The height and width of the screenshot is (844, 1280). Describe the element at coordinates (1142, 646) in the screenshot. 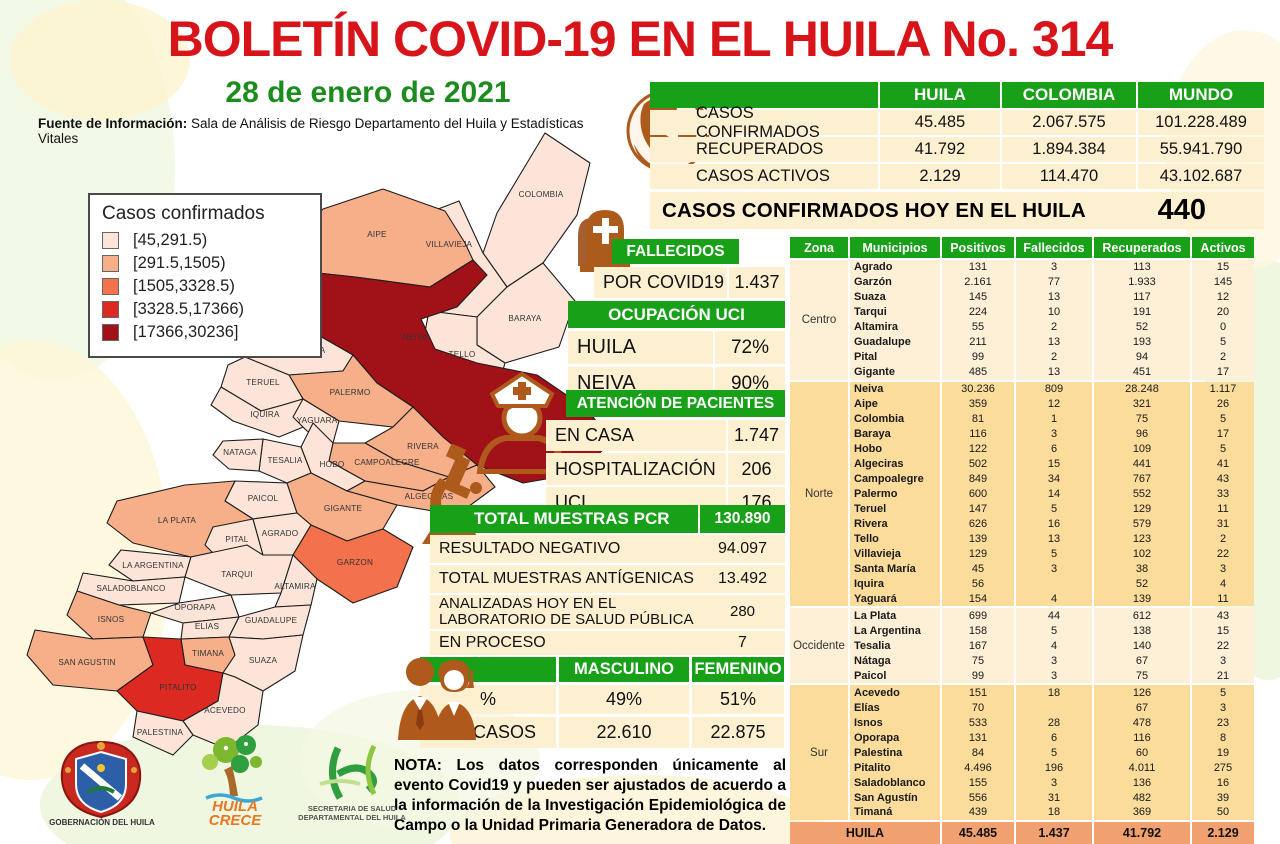

I see `muni-value-cell: 140` at that location.